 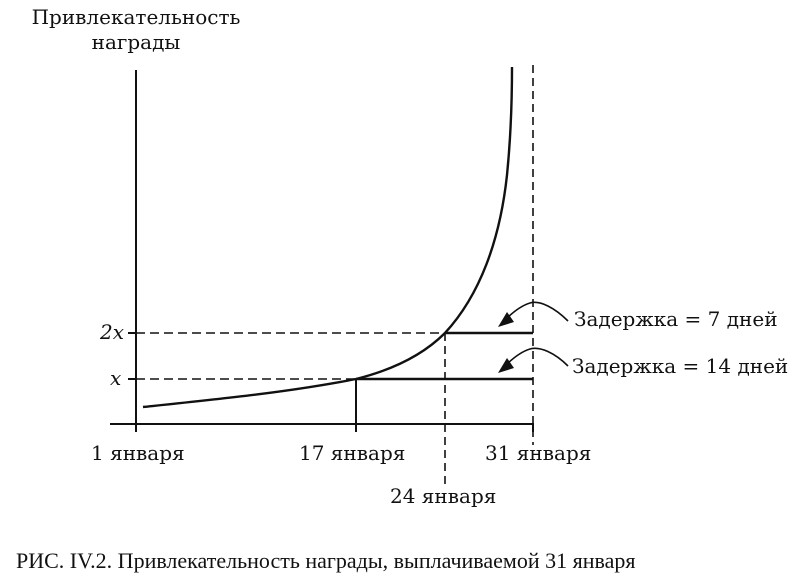 What do you see at coordinates (136, 42) in the screenshot?
I see `y-axis-title-line2: награды` at bounding box center [136, 42].